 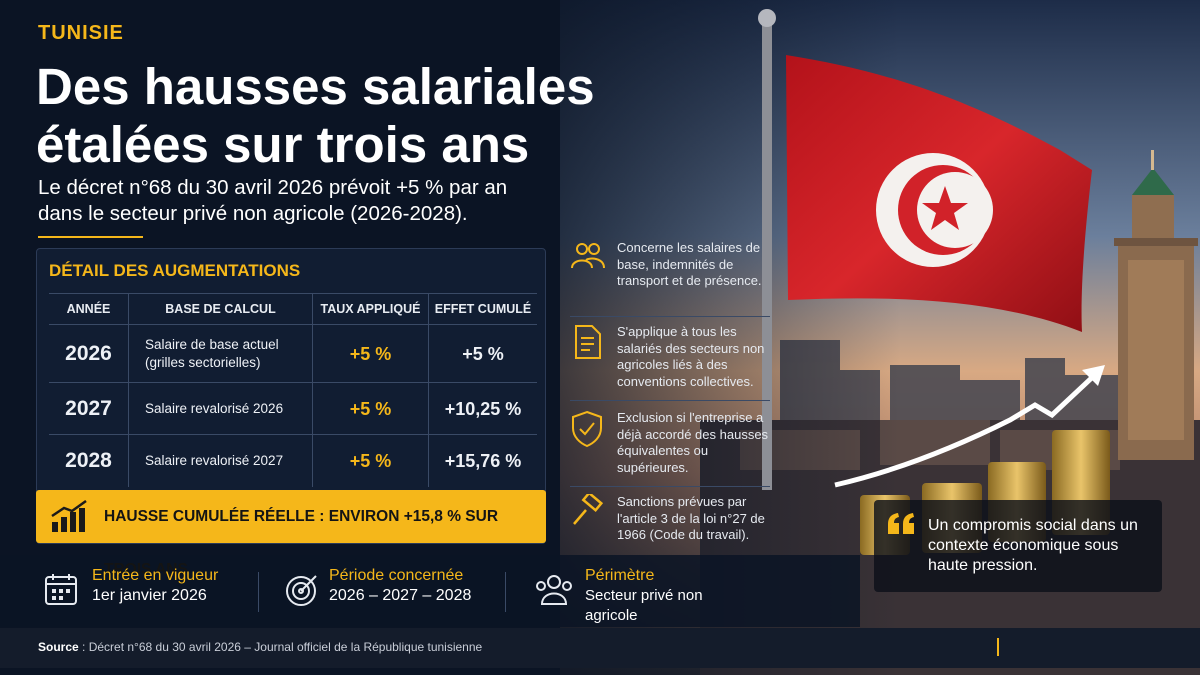 I want to click on cumulative-effect: +15,76 %, so click(x=483, y=460).